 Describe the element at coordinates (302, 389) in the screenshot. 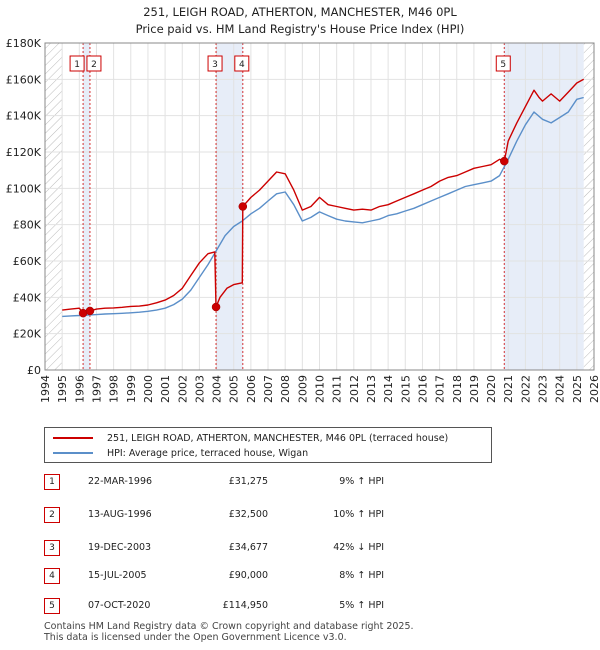

I see `x-tick-label: 2009` at that location.